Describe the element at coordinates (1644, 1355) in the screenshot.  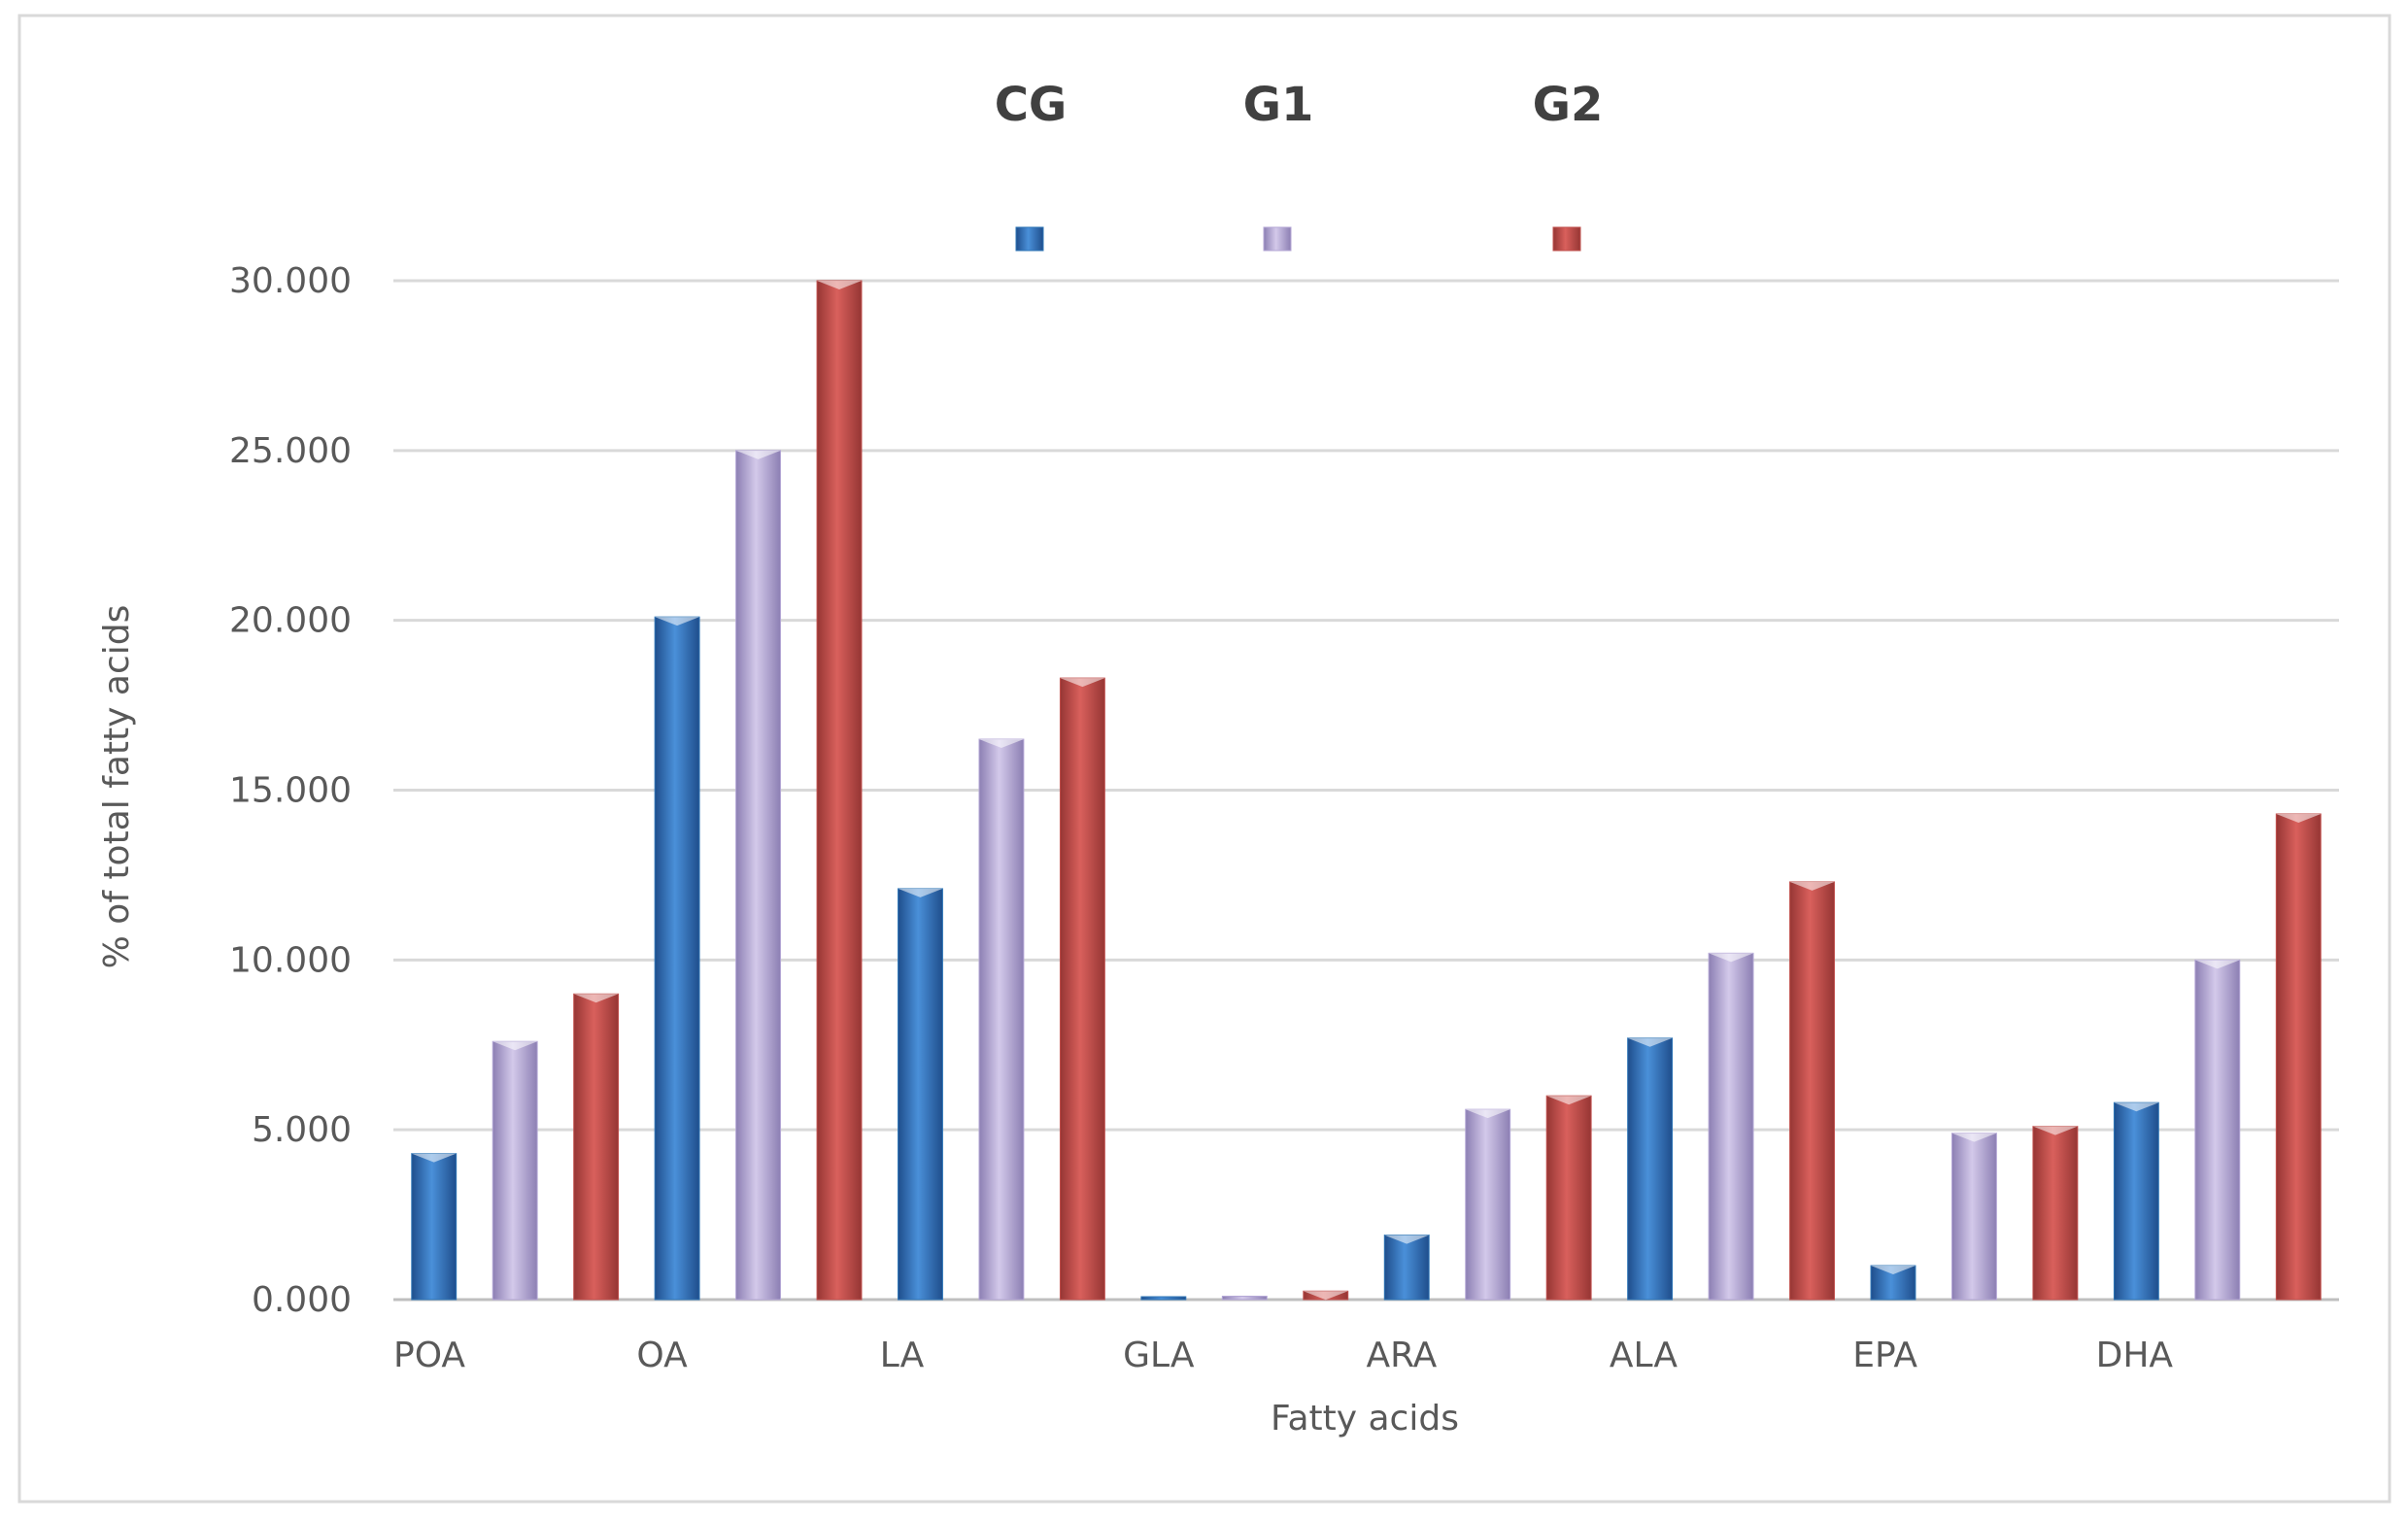
I see `x-tick-label: ALA` at that location.